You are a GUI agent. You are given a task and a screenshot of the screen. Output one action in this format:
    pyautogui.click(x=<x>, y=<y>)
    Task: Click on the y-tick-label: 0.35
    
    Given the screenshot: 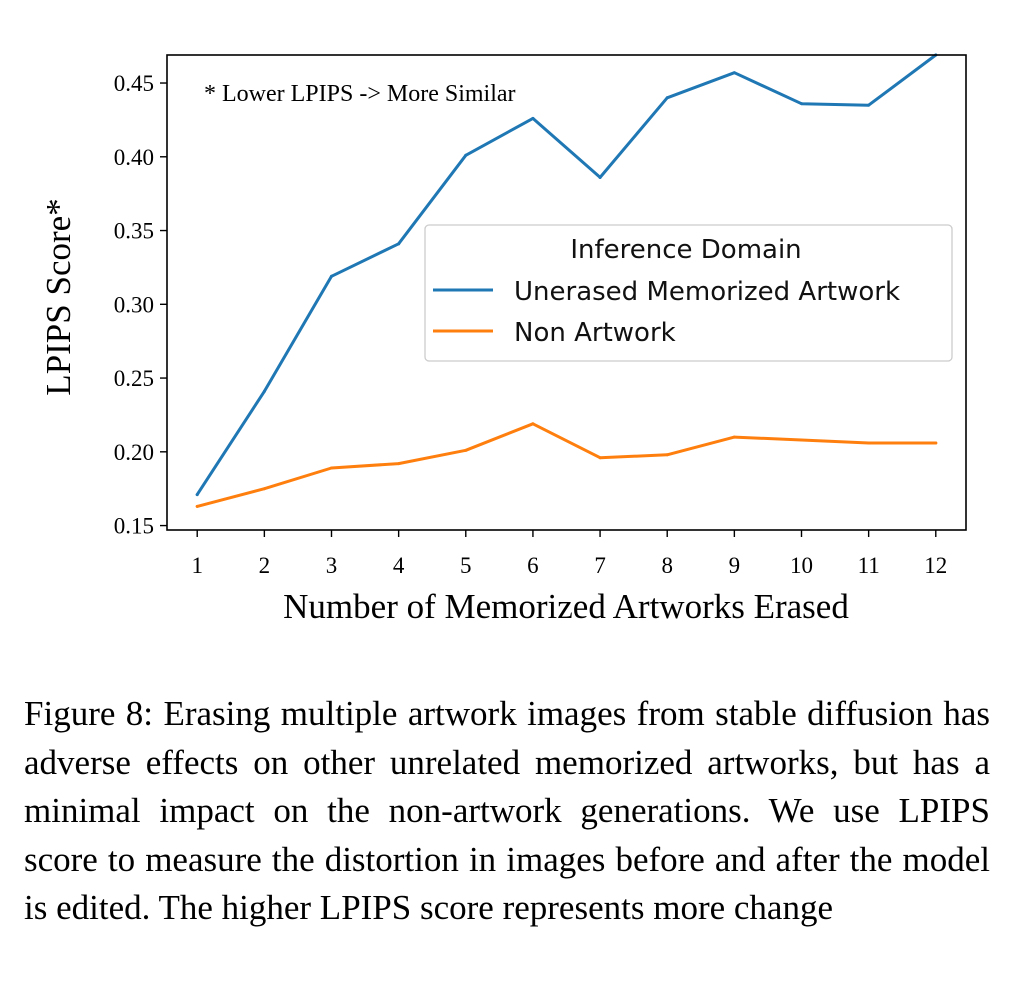 What is the action you would take?
    pyautogui.click(x=134, y=231)
    